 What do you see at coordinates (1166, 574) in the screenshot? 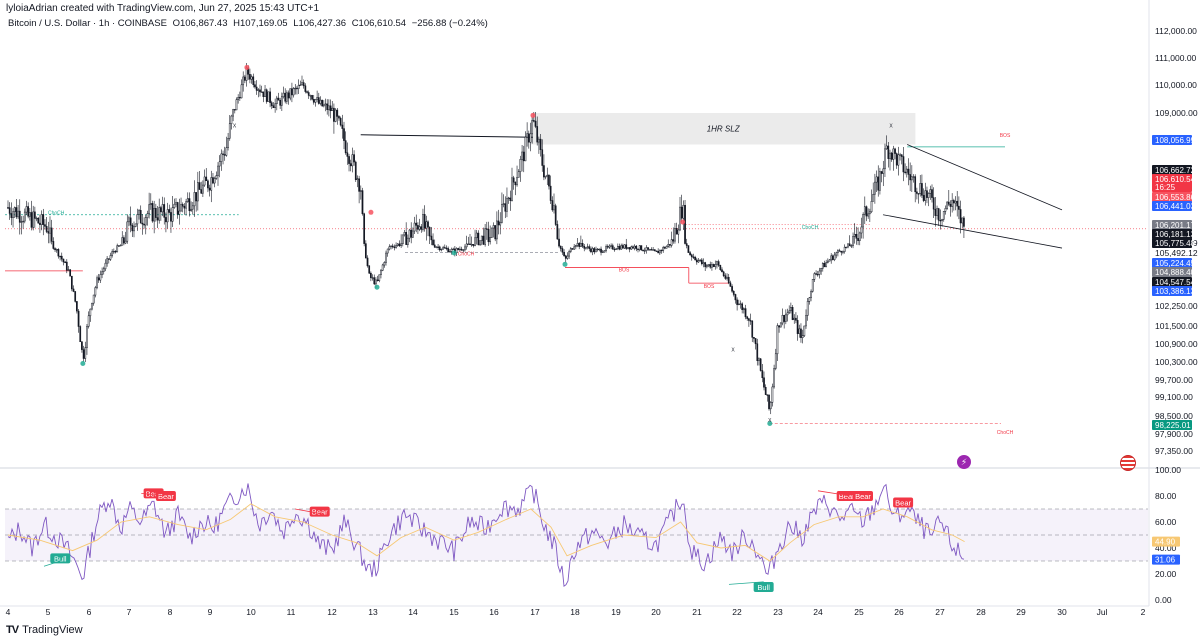
I see `rsi-tick-label: 20.00` at bounding box center [1166, 574].